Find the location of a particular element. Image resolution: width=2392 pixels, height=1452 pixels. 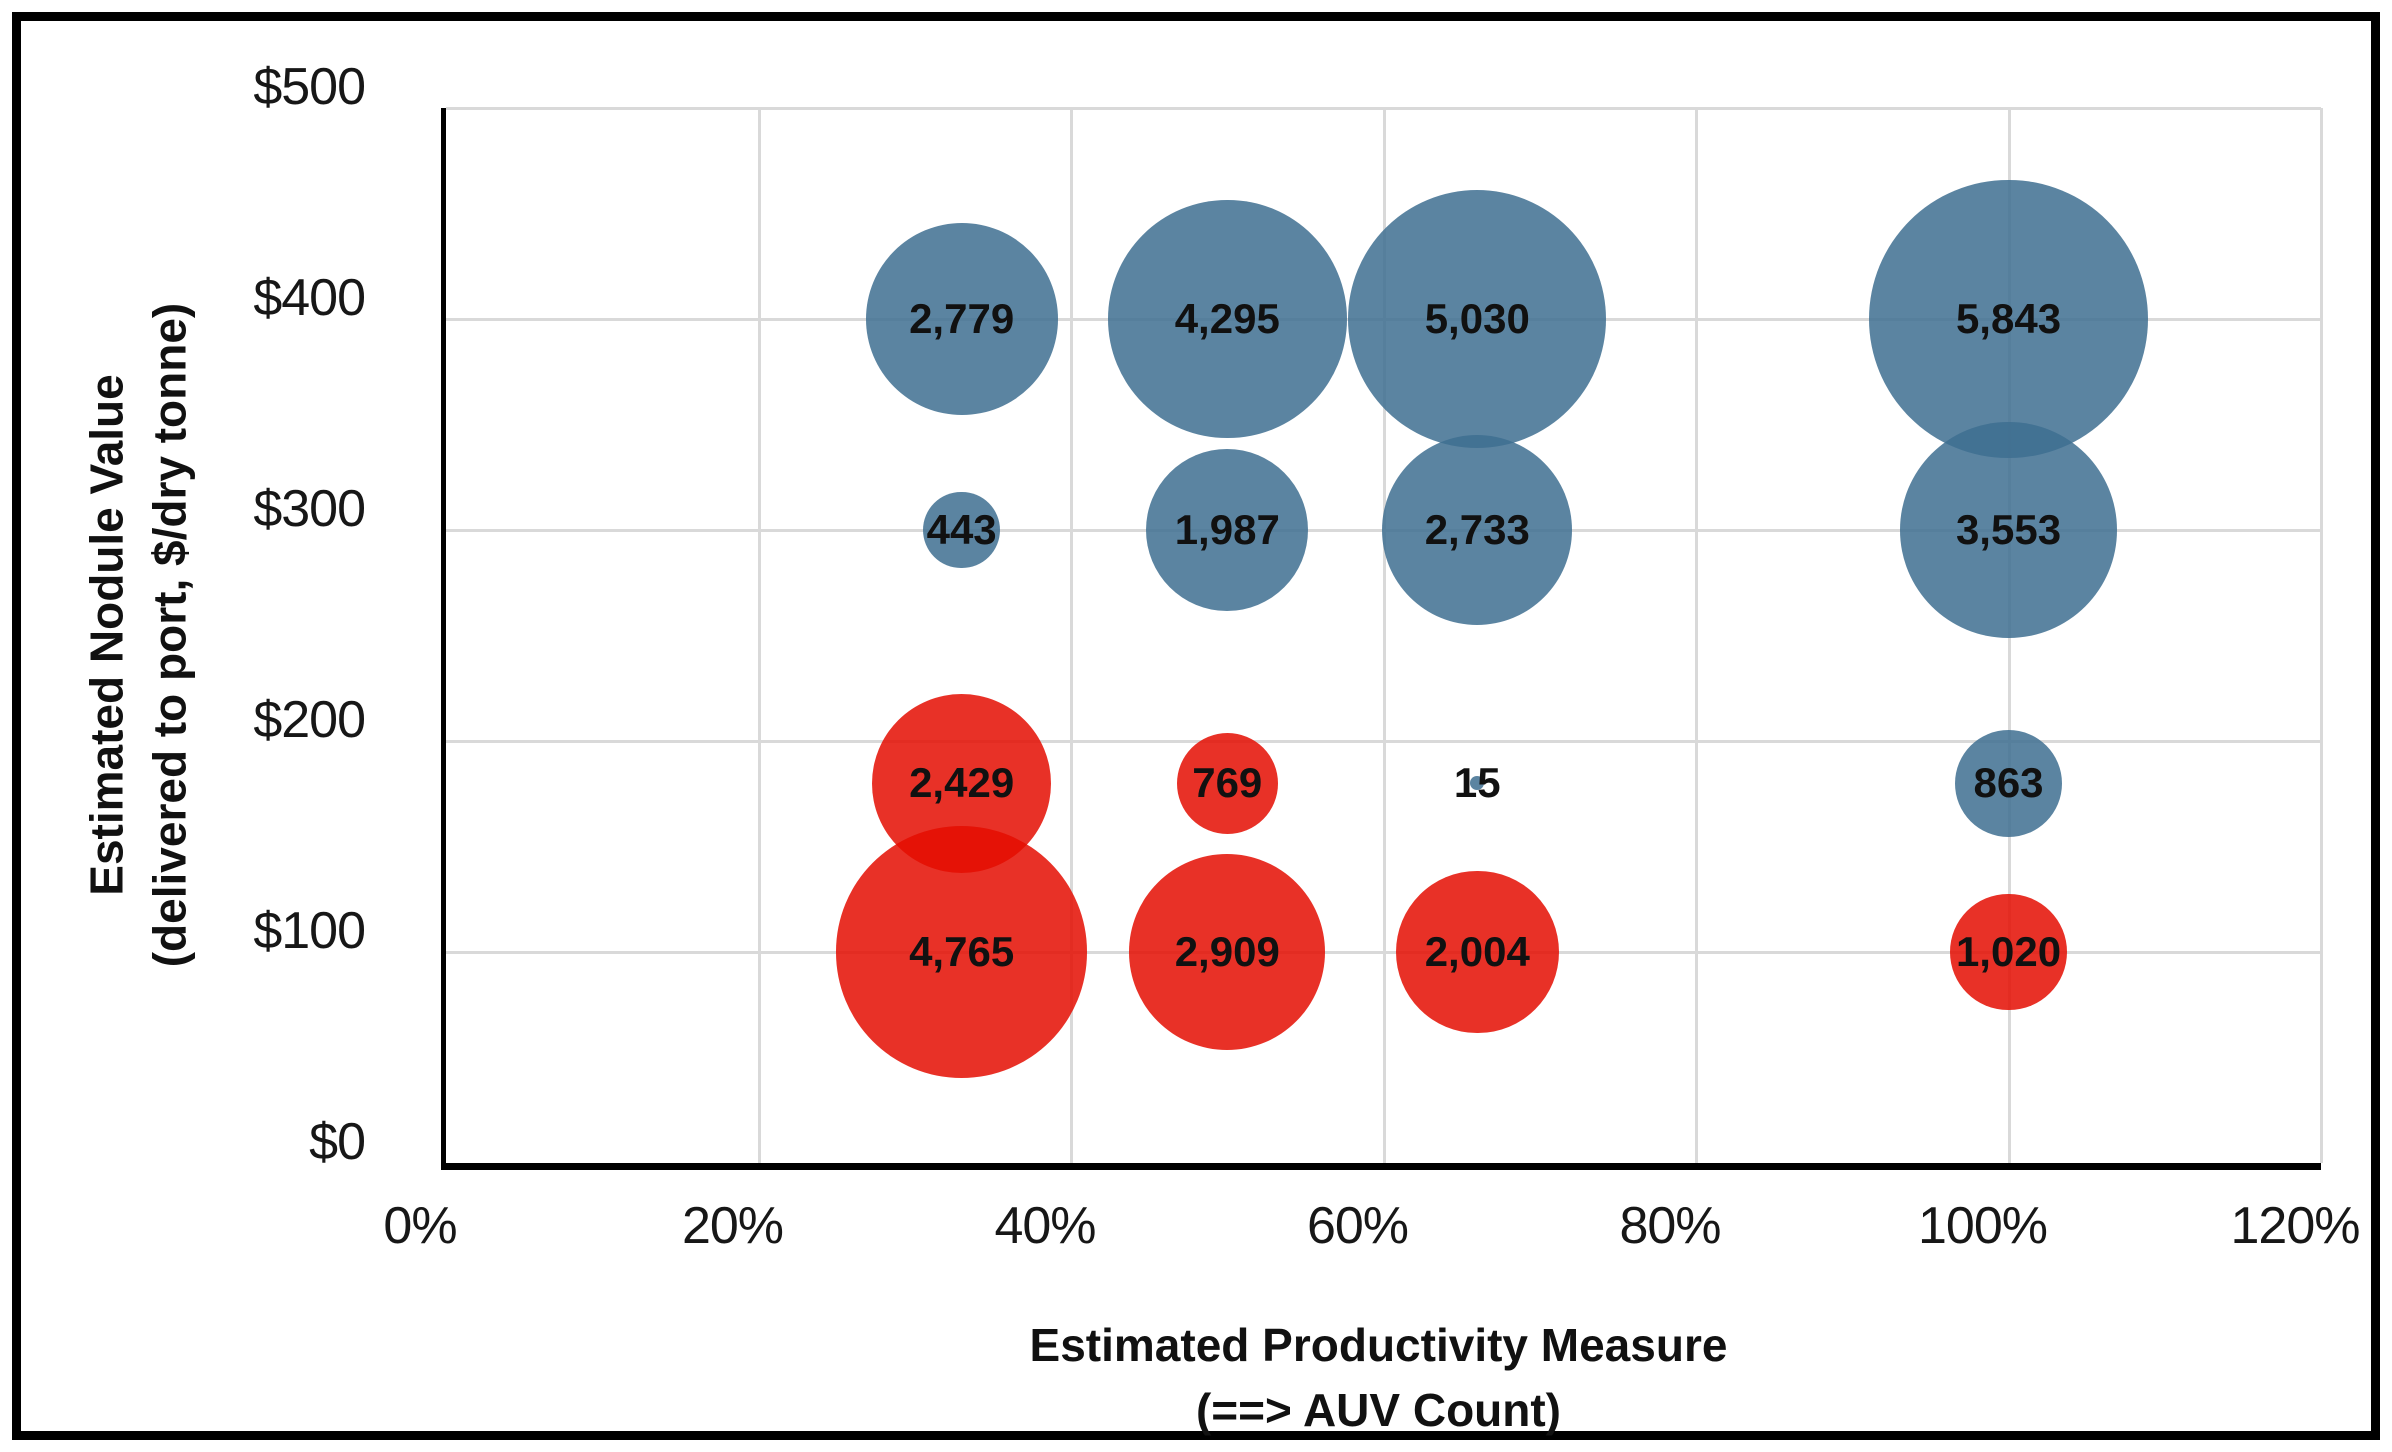

x-tick-label: 0% is located at coordinates (420, 1226).